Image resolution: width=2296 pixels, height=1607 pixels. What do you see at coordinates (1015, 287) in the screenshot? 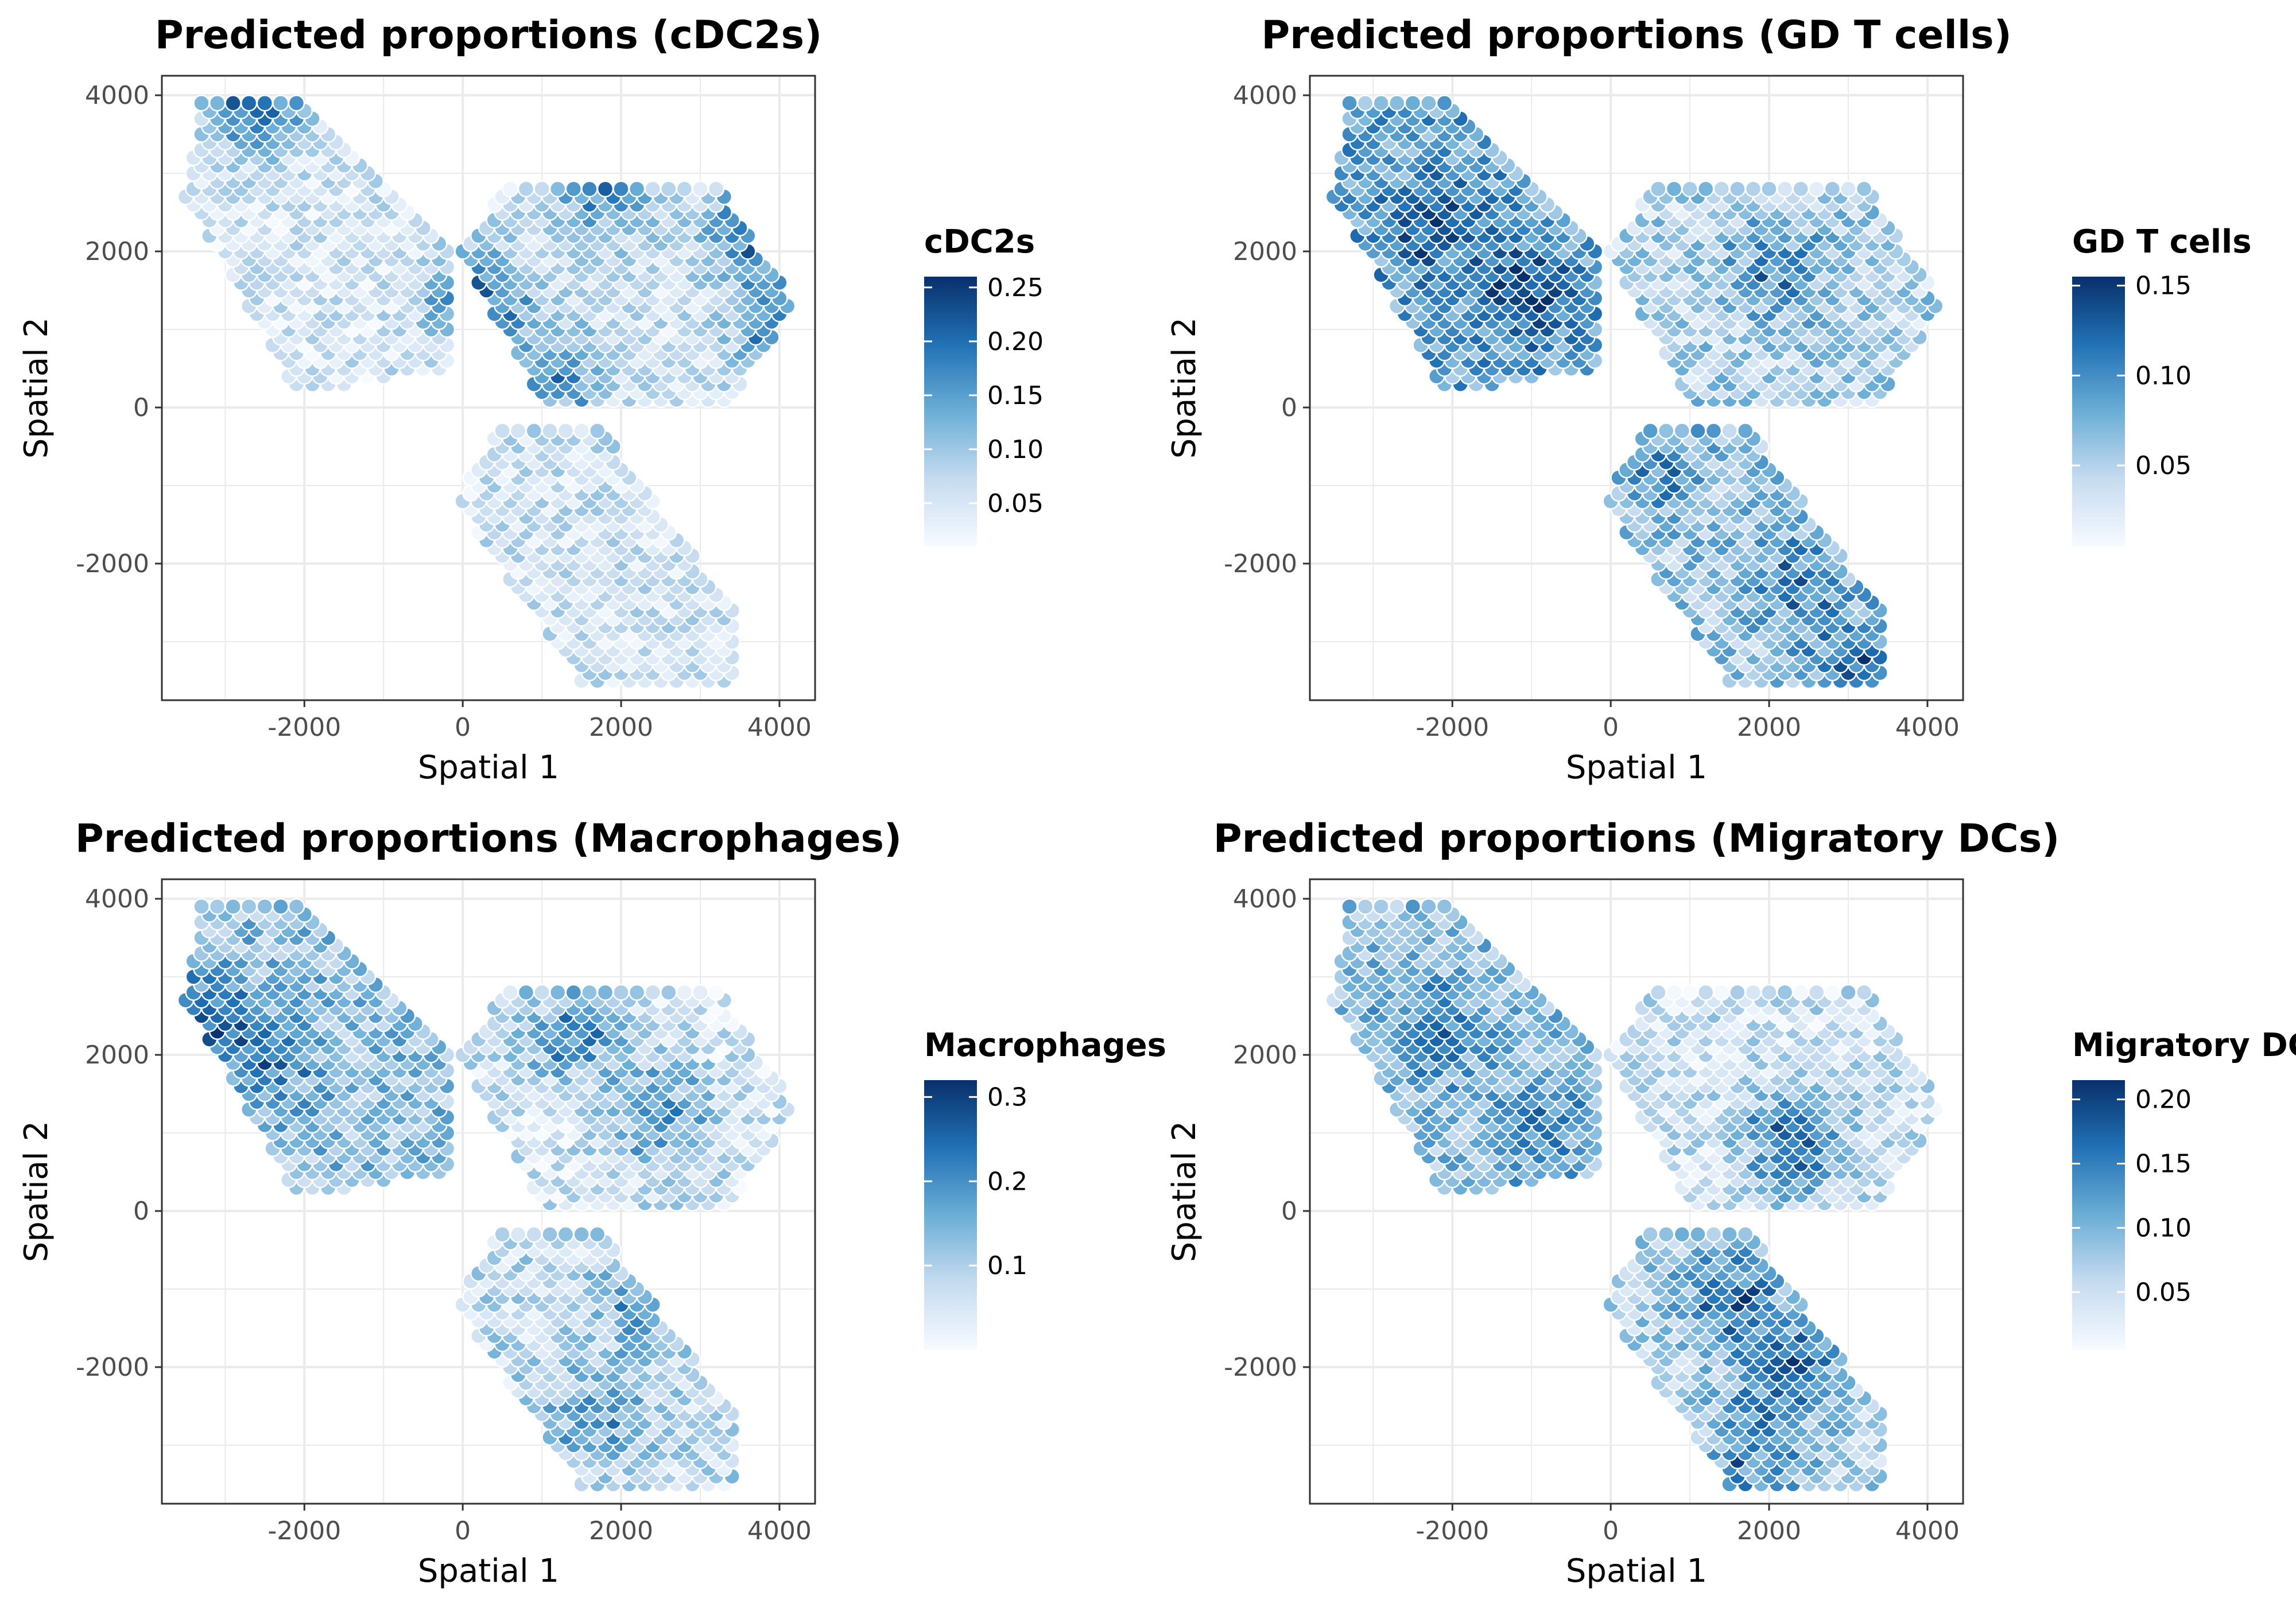
I see `legend-tick-label: 0.25` at bounding box center [1015, 287].